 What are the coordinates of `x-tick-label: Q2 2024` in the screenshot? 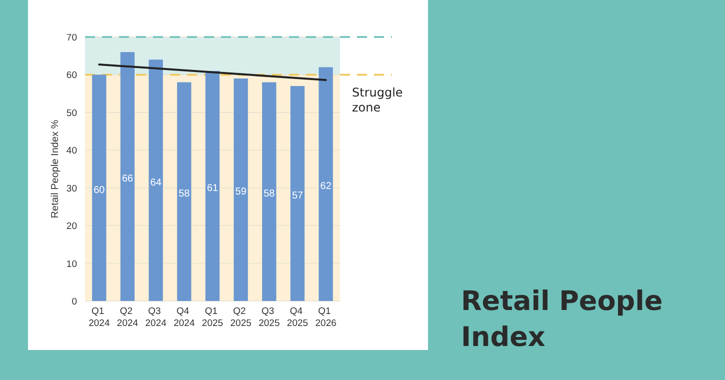 It's located at (127, 317).